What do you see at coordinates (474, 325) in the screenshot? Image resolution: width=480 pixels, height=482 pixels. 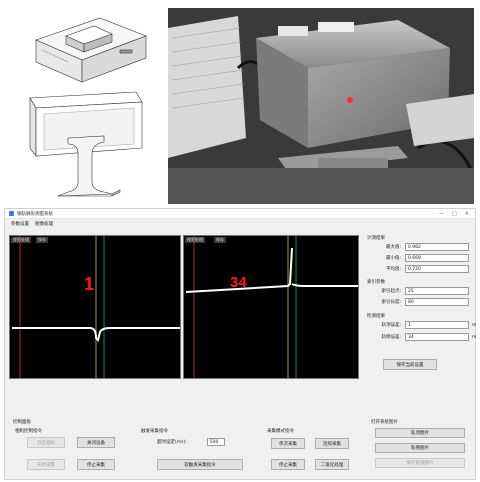 I see `detect-top-unit: m` at bounding box center [474, 325].